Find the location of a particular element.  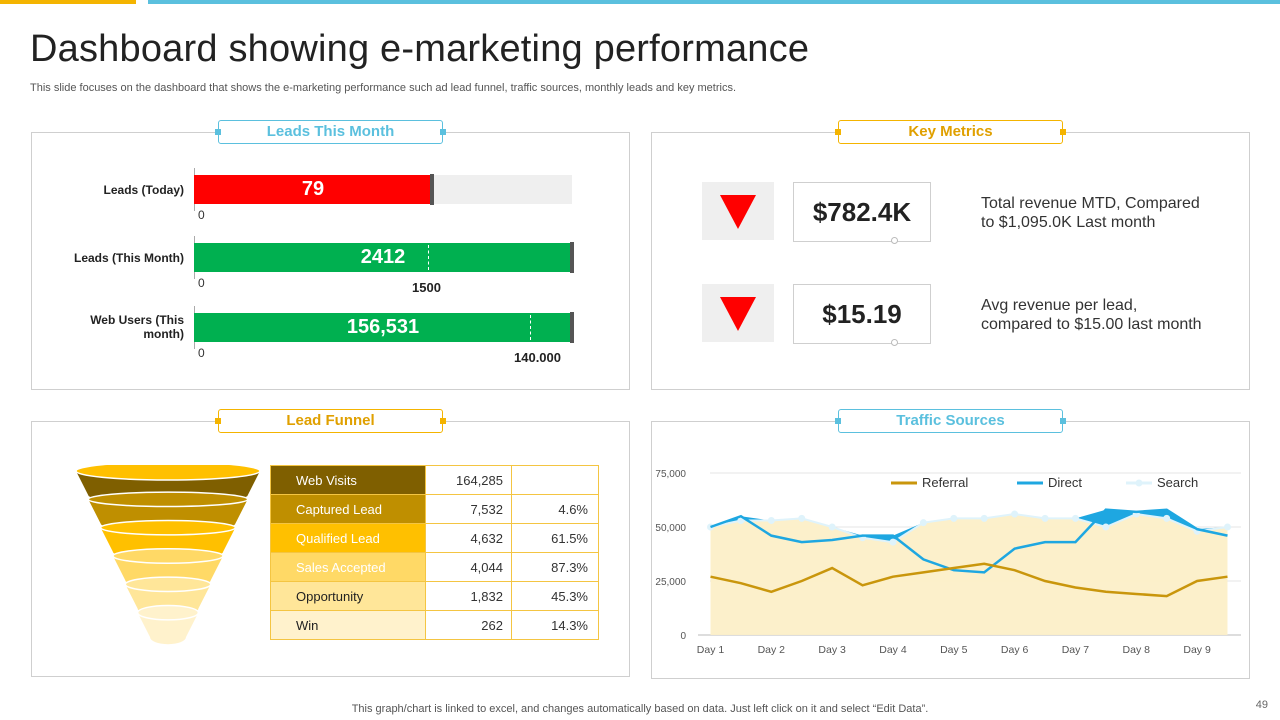

funnel-percent is located at coordinates (555, 480).